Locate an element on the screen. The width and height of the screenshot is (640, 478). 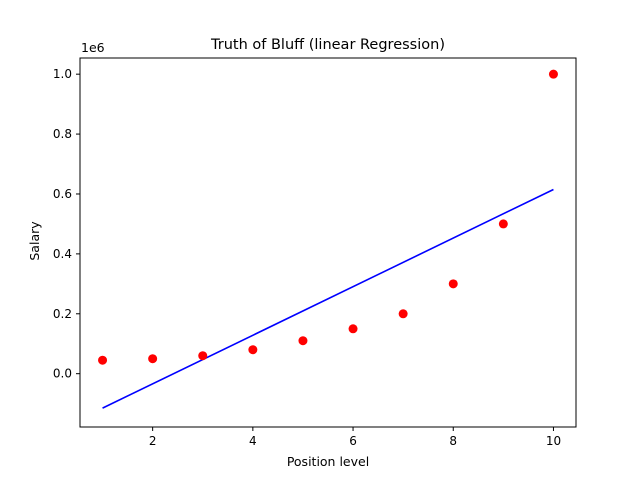
y-axis-label: Salary is located at coordinates (34, 241).